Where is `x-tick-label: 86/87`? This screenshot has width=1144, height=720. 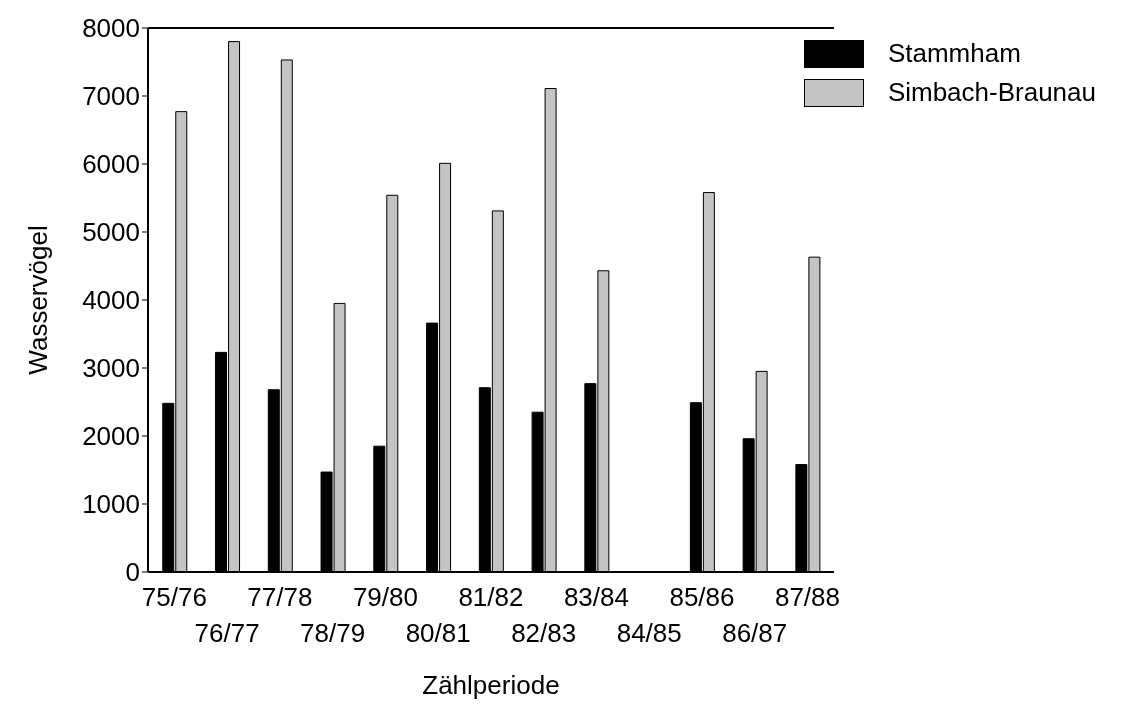
x-tick-label: 86/87 is located at coordinates (755, 633).